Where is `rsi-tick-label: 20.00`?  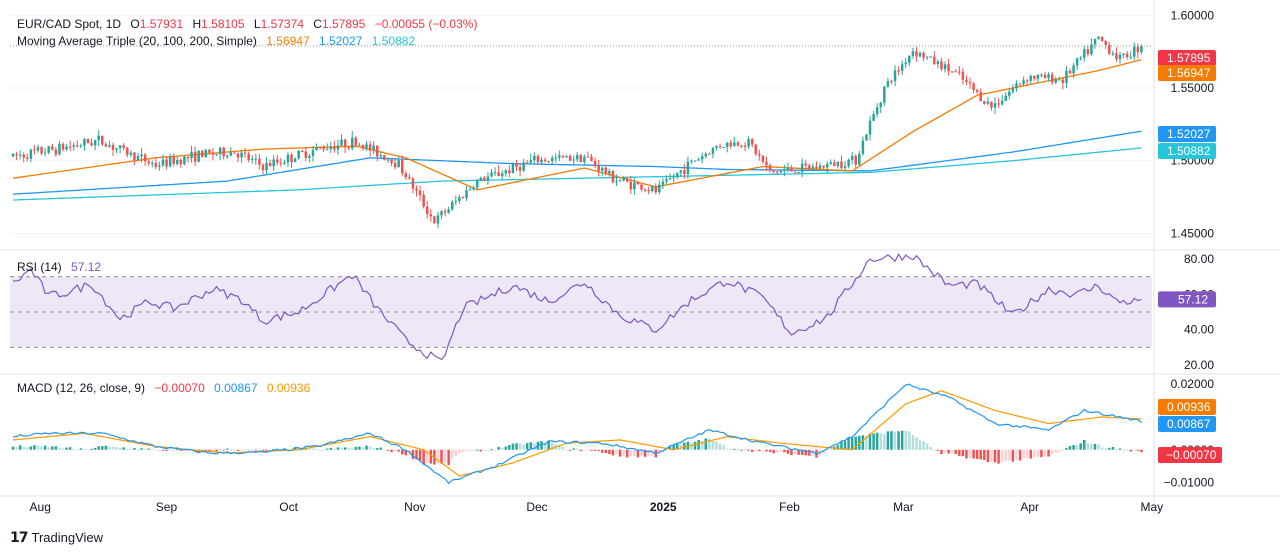 rsi-tick-label: 20.00 is located at coordinates (1199, 365).